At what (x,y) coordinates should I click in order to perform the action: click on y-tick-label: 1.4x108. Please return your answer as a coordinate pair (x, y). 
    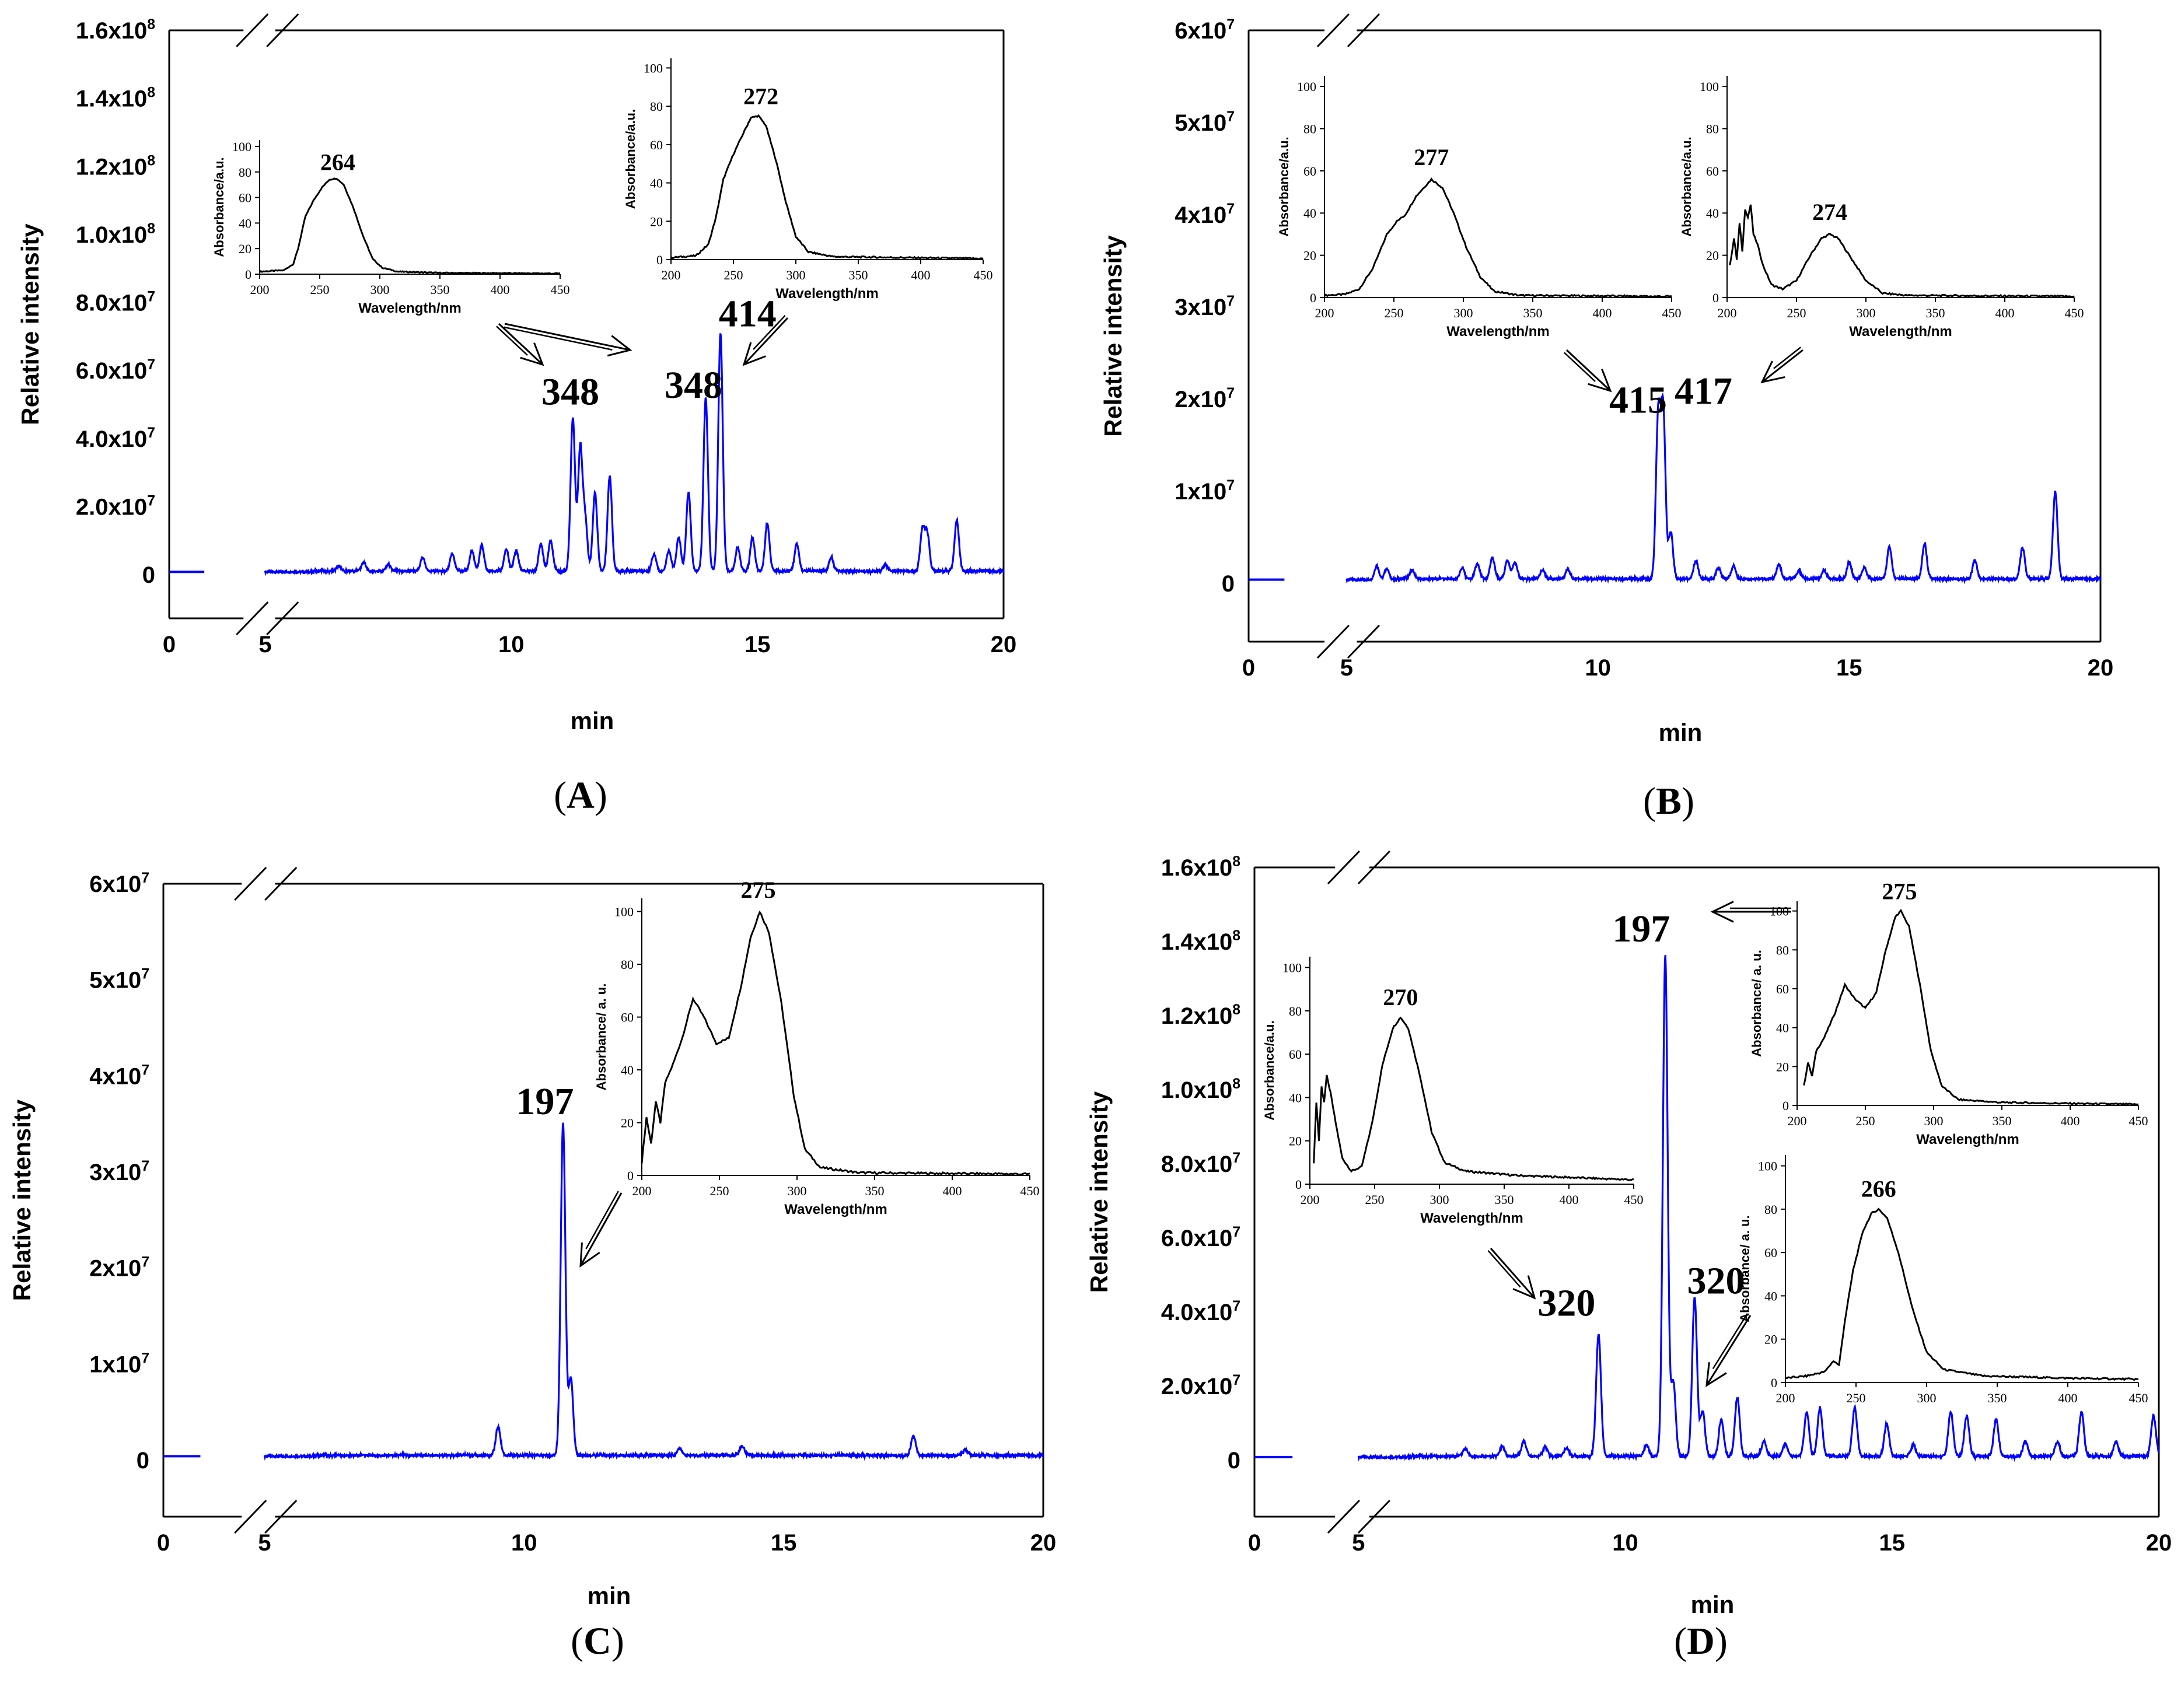
    Looking at the image, I should click on (115, 99).